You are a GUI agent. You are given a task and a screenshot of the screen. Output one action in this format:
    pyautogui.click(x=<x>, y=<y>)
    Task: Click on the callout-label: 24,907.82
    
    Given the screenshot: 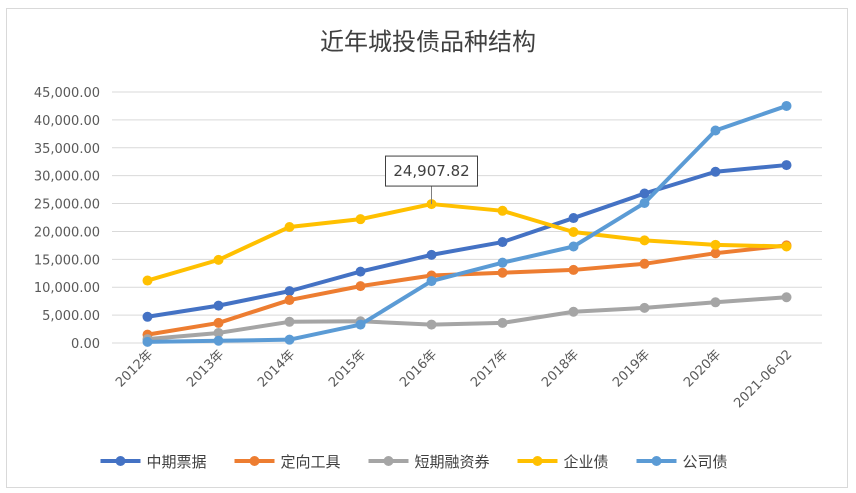 What is the action you would take?
    pyautogui.click(x=431, y=171)
    